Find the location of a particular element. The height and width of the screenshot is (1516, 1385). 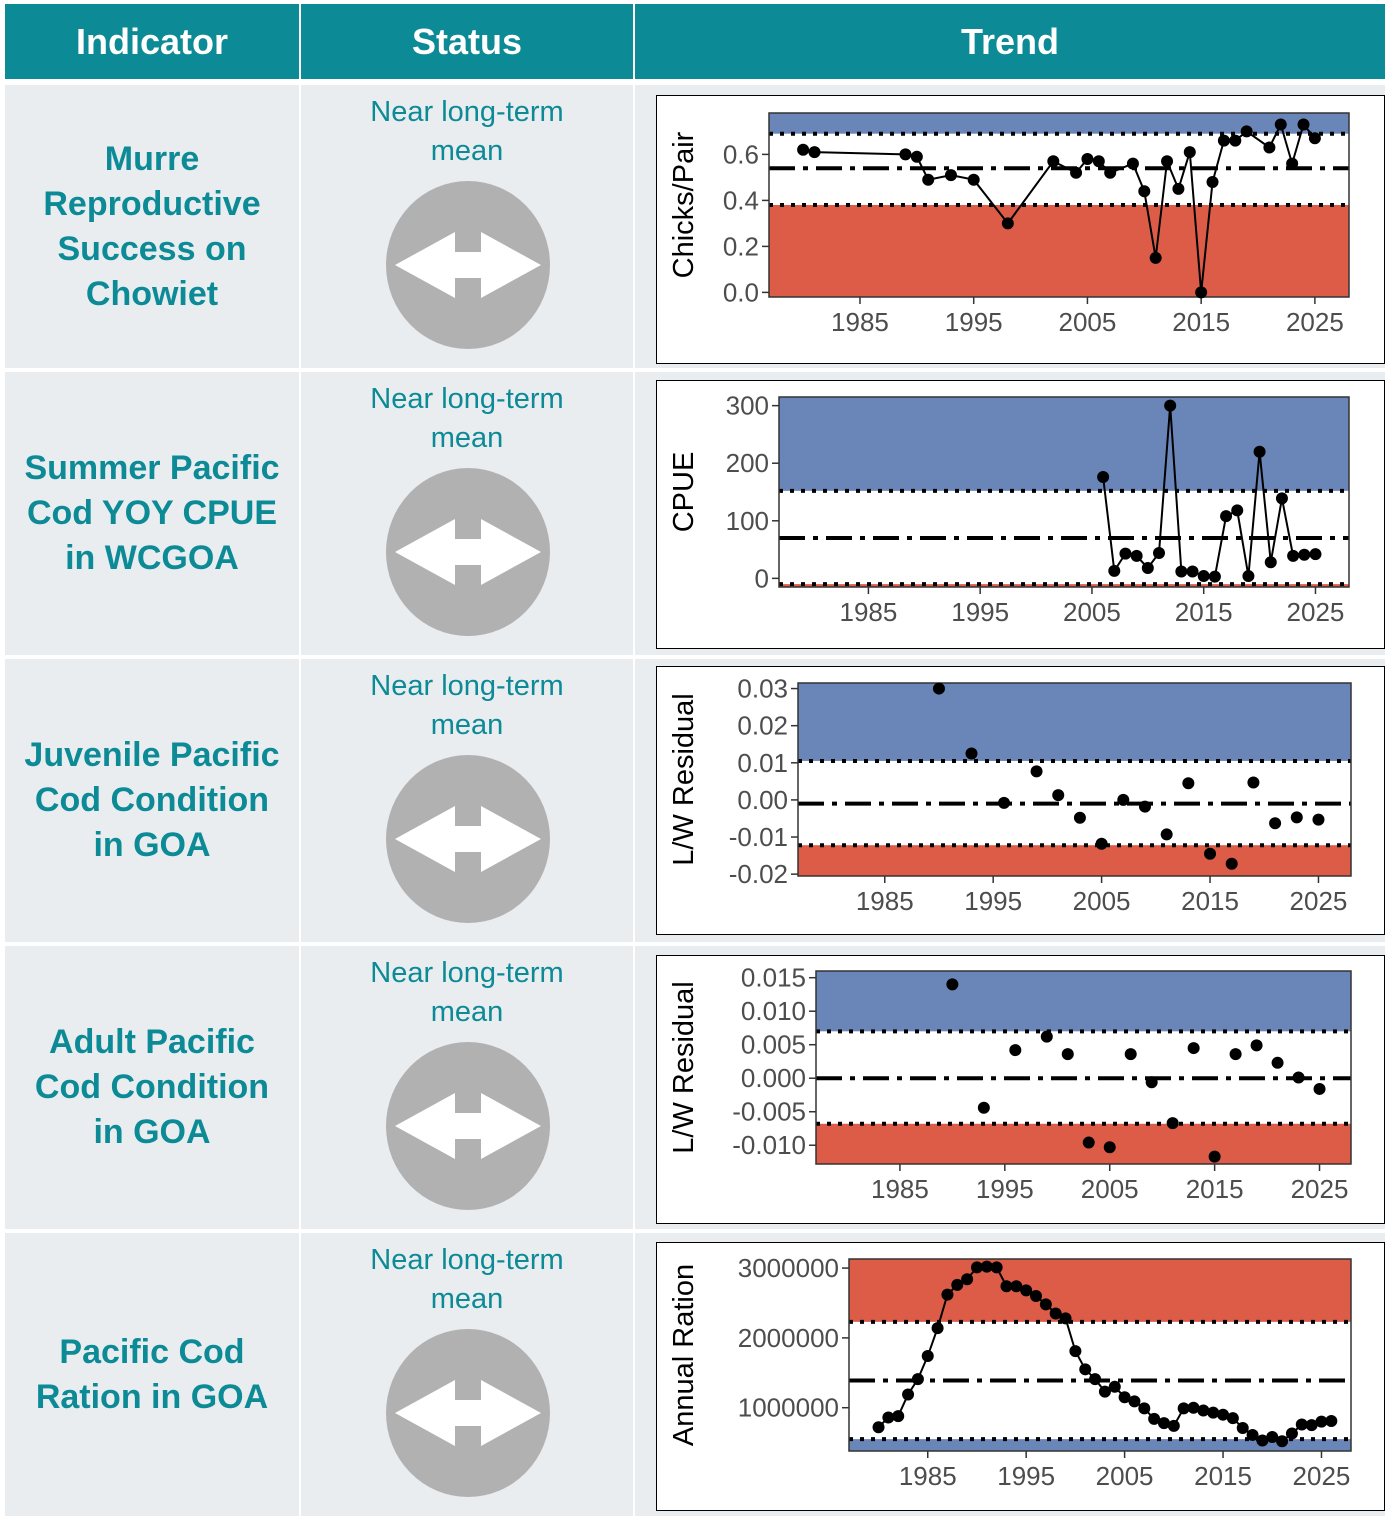

indicator-cell: Adult Pacific Cod Condition in GOA is located at coordinates (152, 1087).